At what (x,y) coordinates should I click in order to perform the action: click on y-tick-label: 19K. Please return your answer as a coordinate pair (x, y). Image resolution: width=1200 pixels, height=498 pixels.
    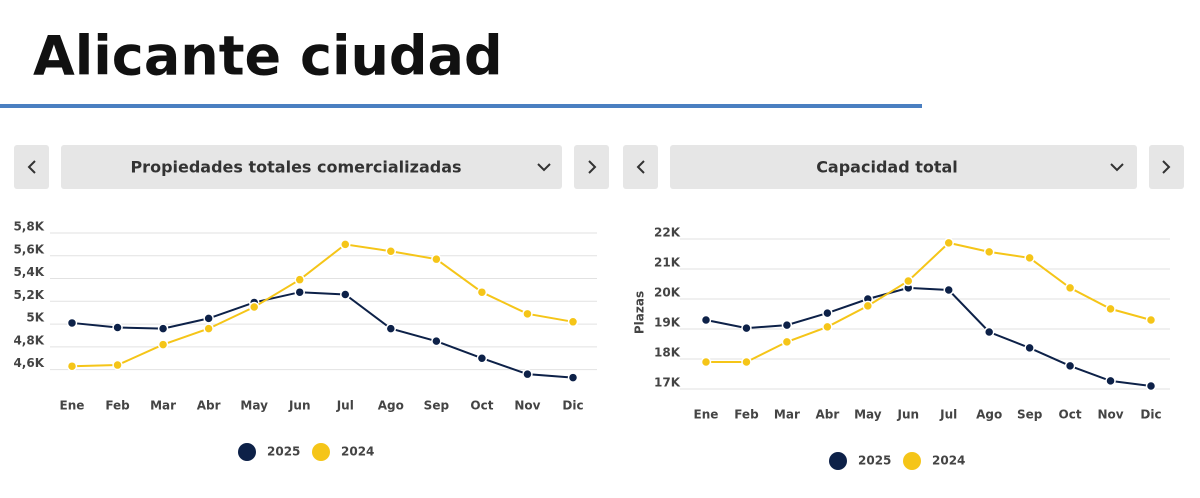
    Looking at the image, I should click on (667, 323).